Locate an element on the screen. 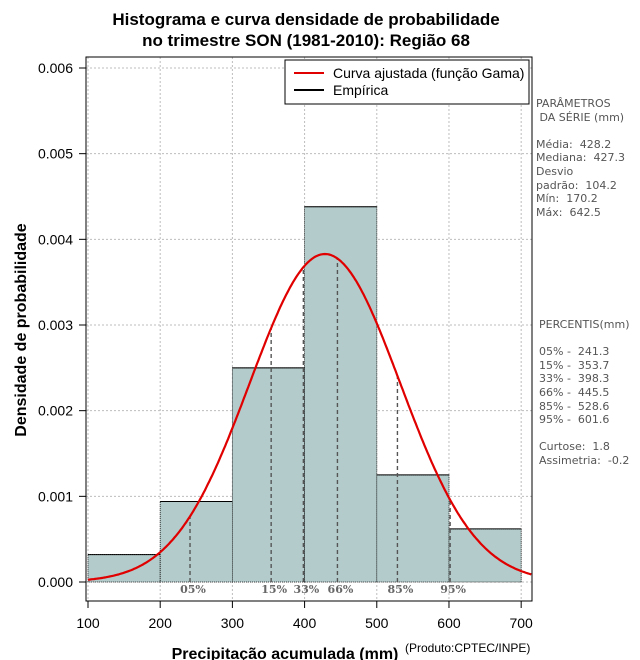 This screenshot has width=640, height=660. legend-label-fitted: Curva ajustada (função Gama) is located at coordinates (428, 73).